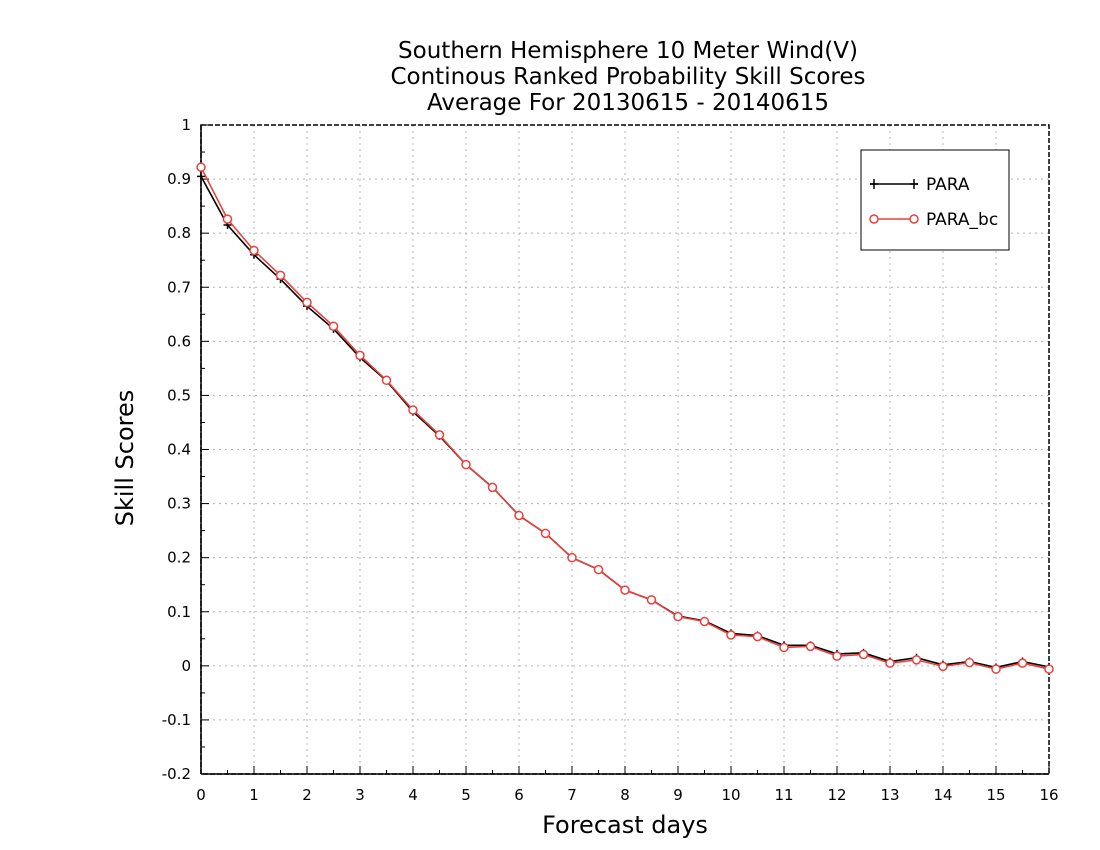 Image resolution: width=1100 pixels, height=850 pixels. I want to click on y-tick-label: 0.6, so click(179, 341).